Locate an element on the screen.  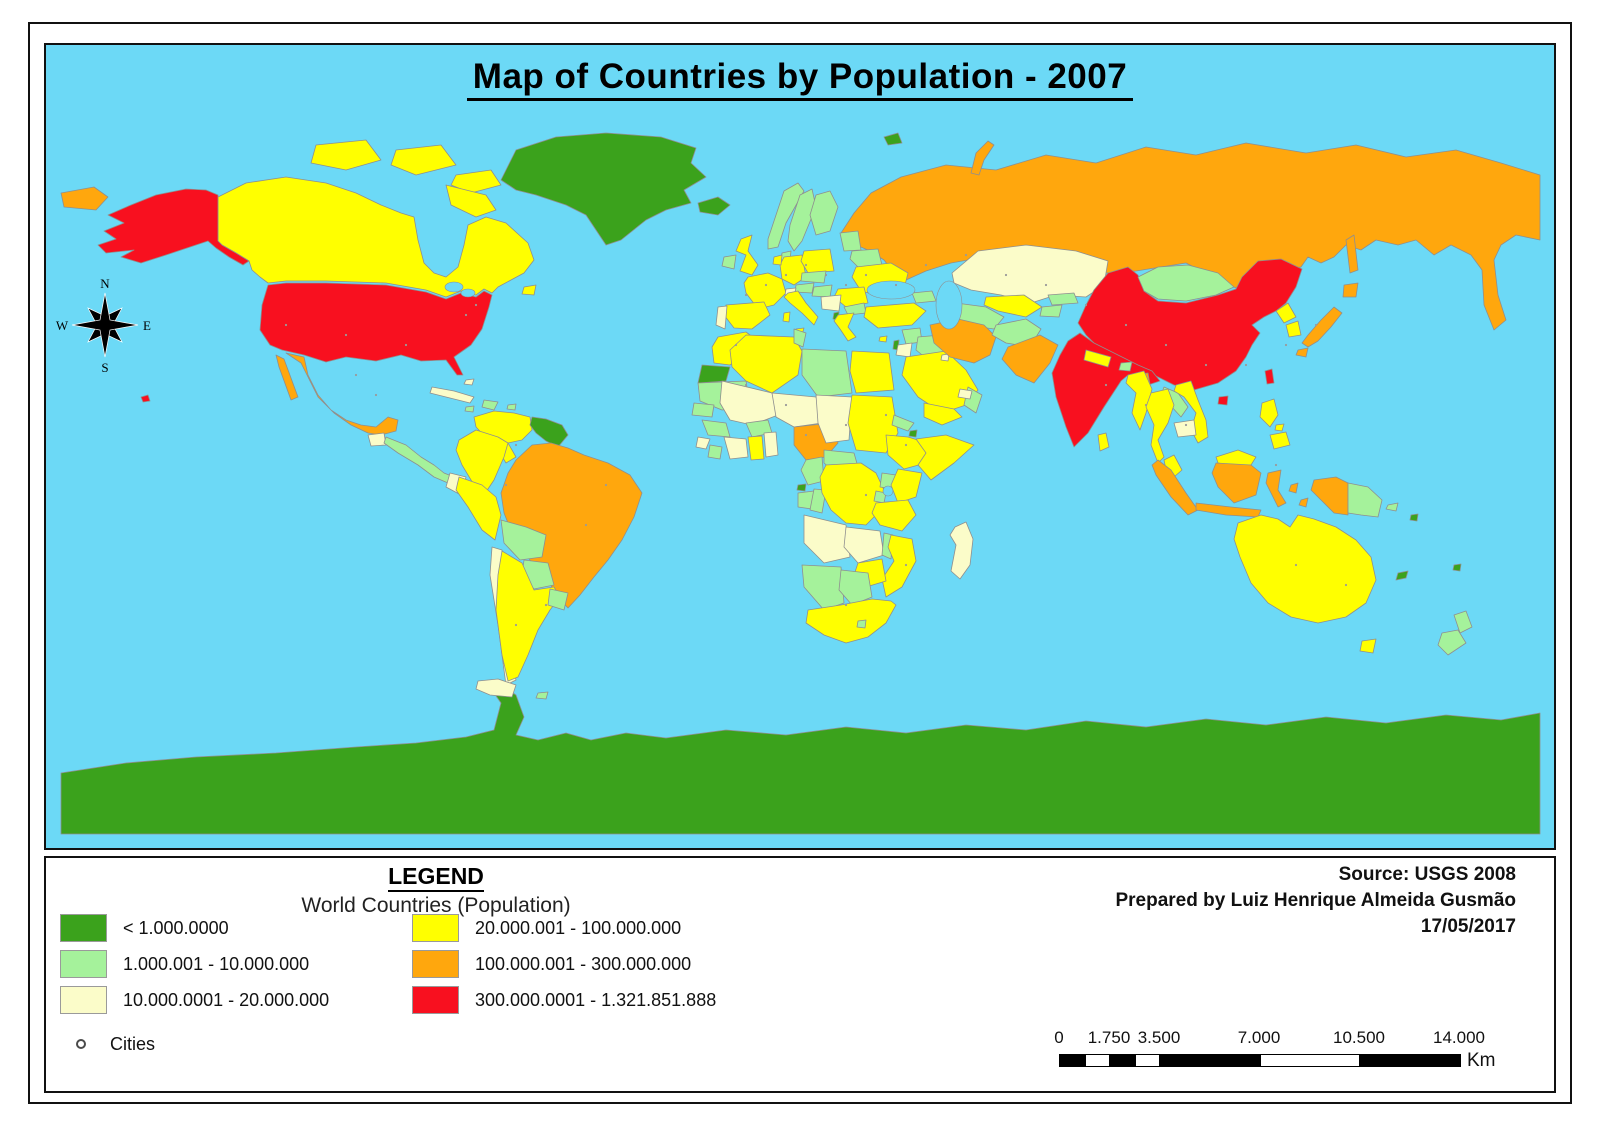
country-tanzania is located at coordinates (894, 515).